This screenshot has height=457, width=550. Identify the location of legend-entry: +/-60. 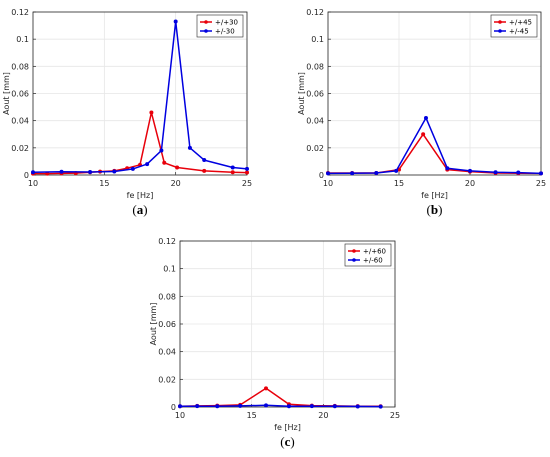
(373, 261).